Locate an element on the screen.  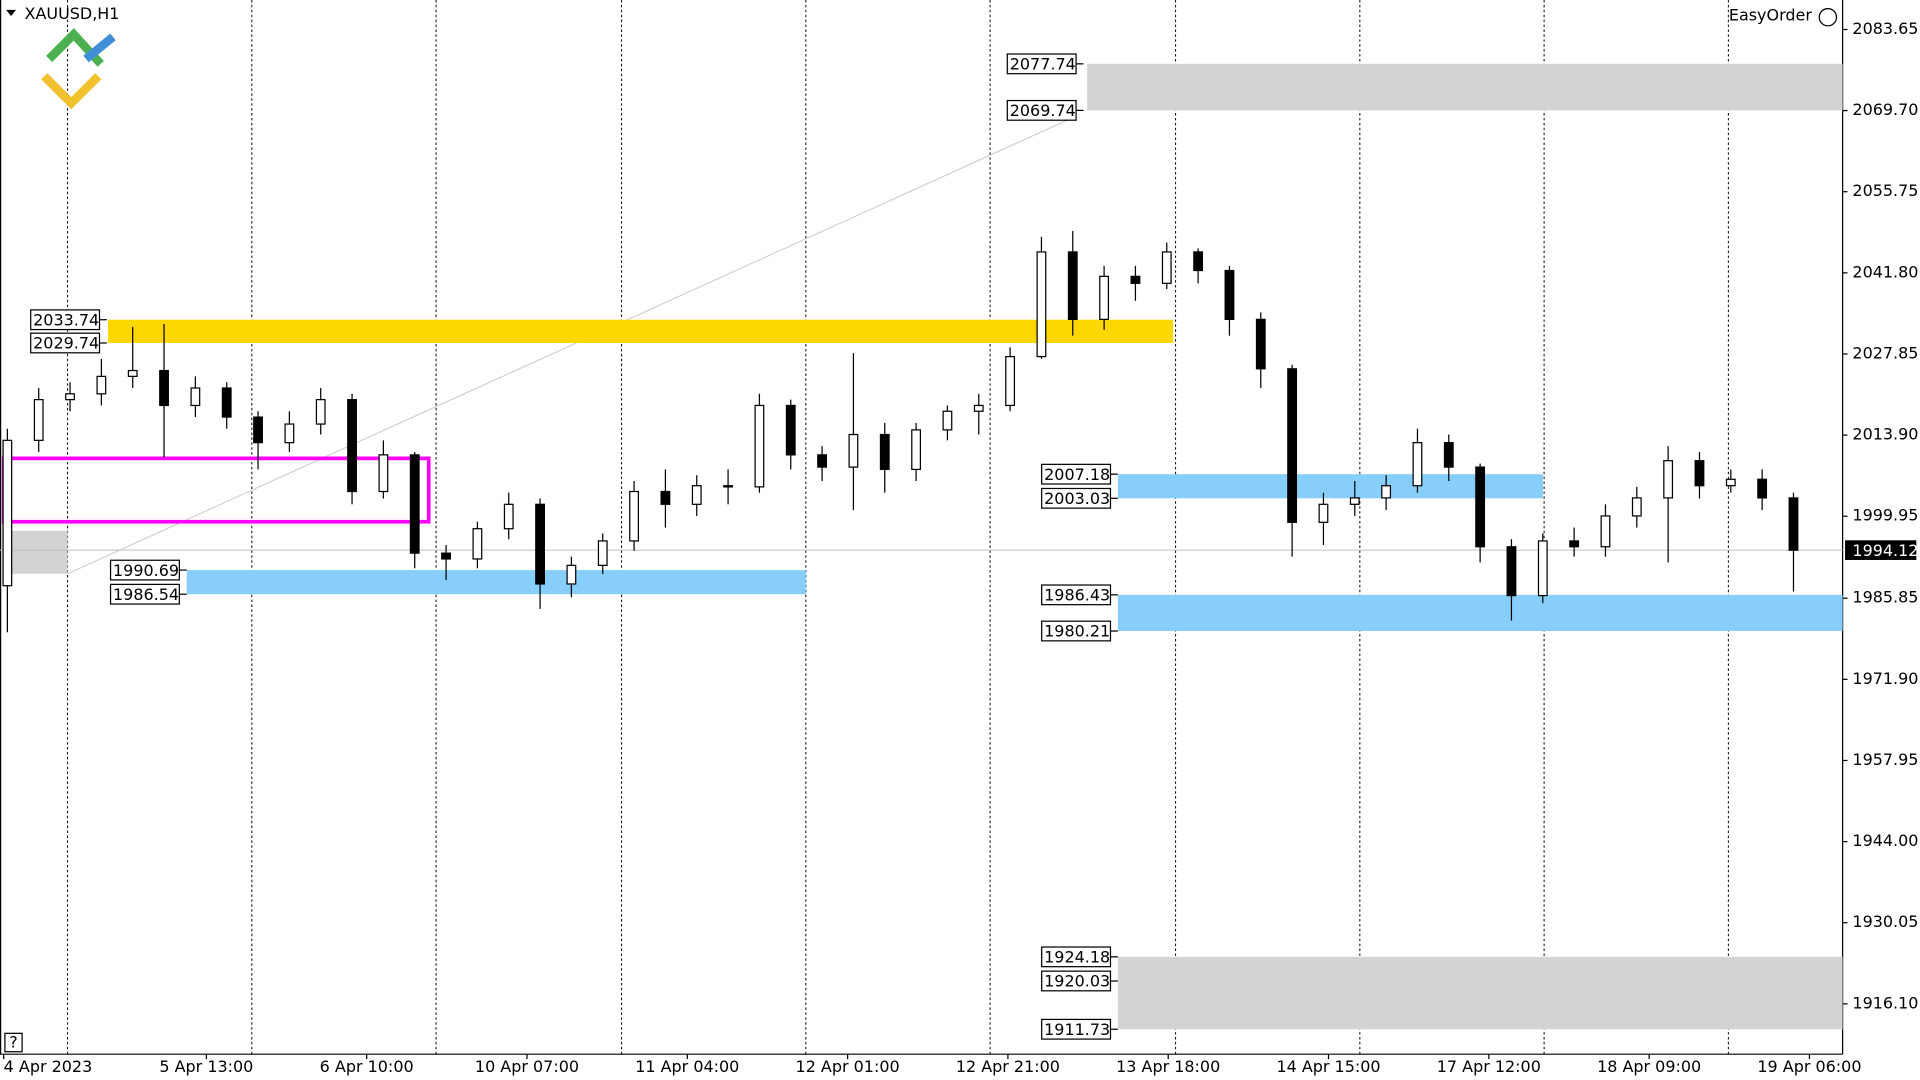
x-tick-label: 18 Apr 09:00 is located at coordinates (1649, 1066).